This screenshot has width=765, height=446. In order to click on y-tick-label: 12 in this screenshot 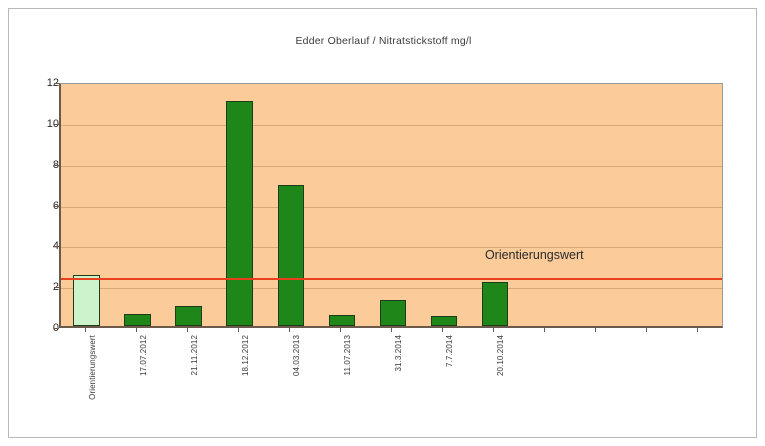, I will do `click(52, 83)`.